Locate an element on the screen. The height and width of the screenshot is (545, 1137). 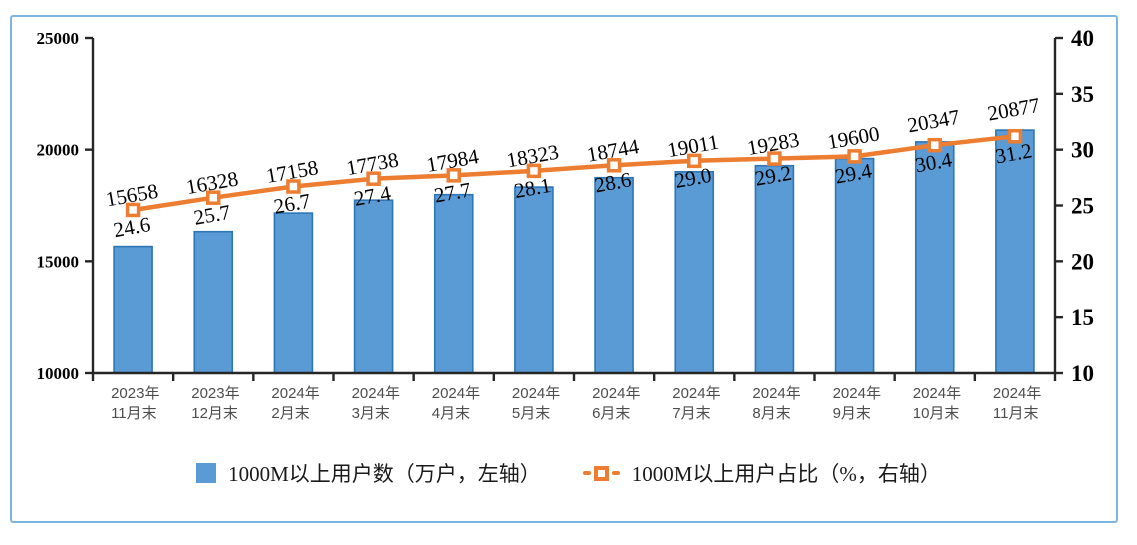
right-axis-tick-label: 35 is located at coordinates (1082, 94).